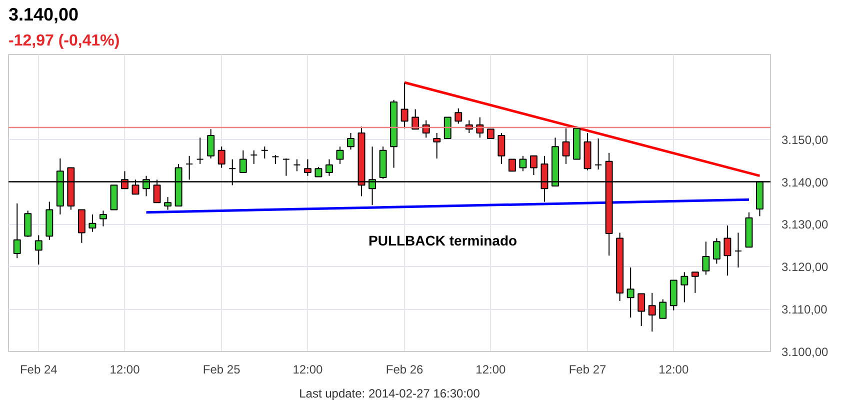  I want to click on y-tick-label: 3.100,00, so click(805, 352).